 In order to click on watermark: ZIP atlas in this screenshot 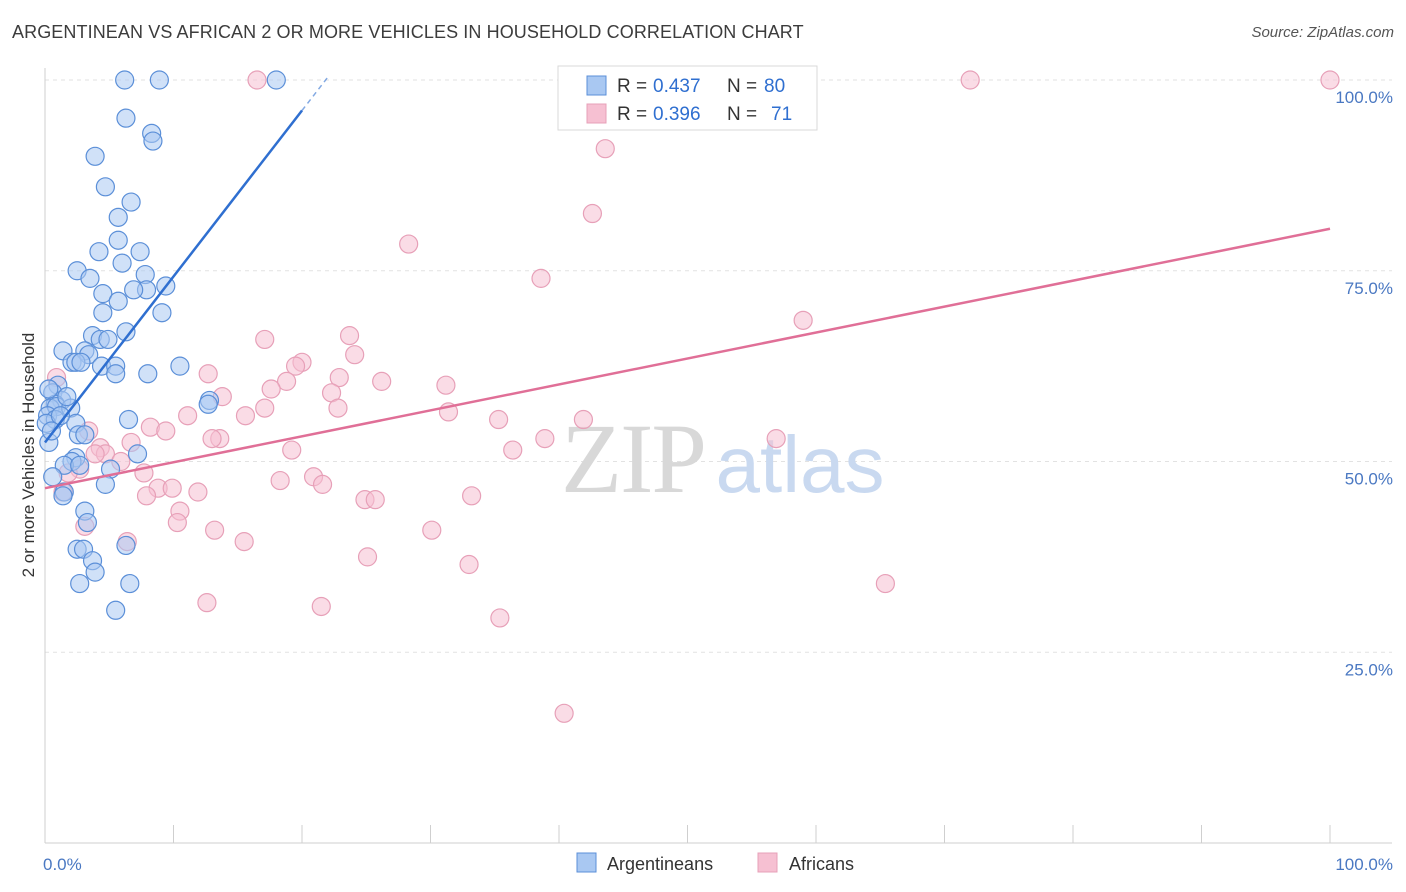, I will do `click(722, 458)`.